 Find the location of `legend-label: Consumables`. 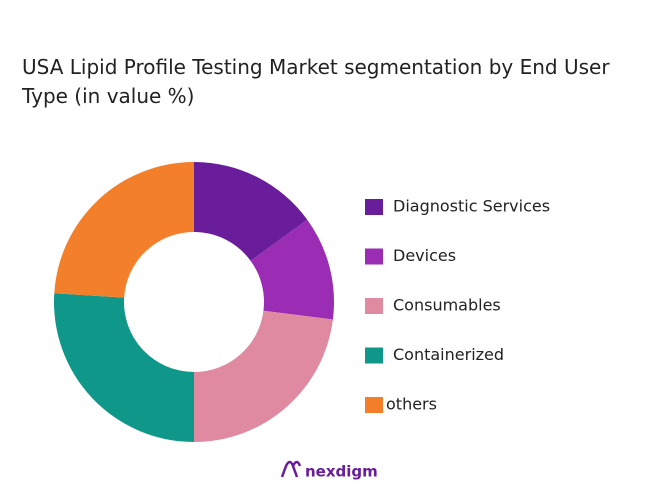

legend-label: Consumables is located at coordinates (447, 305).